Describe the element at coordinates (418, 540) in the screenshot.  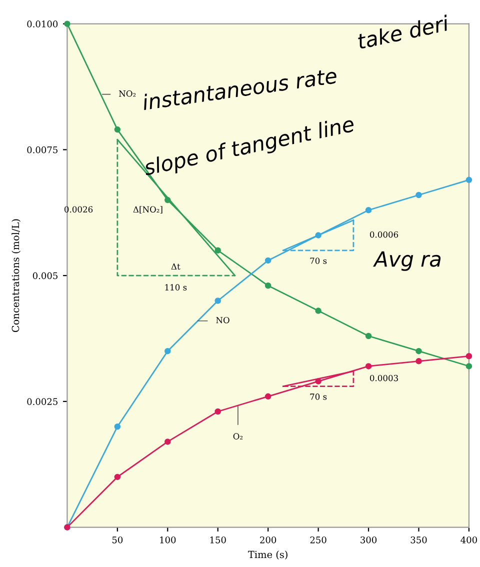
I see `x-tick-label: 350` at that location.